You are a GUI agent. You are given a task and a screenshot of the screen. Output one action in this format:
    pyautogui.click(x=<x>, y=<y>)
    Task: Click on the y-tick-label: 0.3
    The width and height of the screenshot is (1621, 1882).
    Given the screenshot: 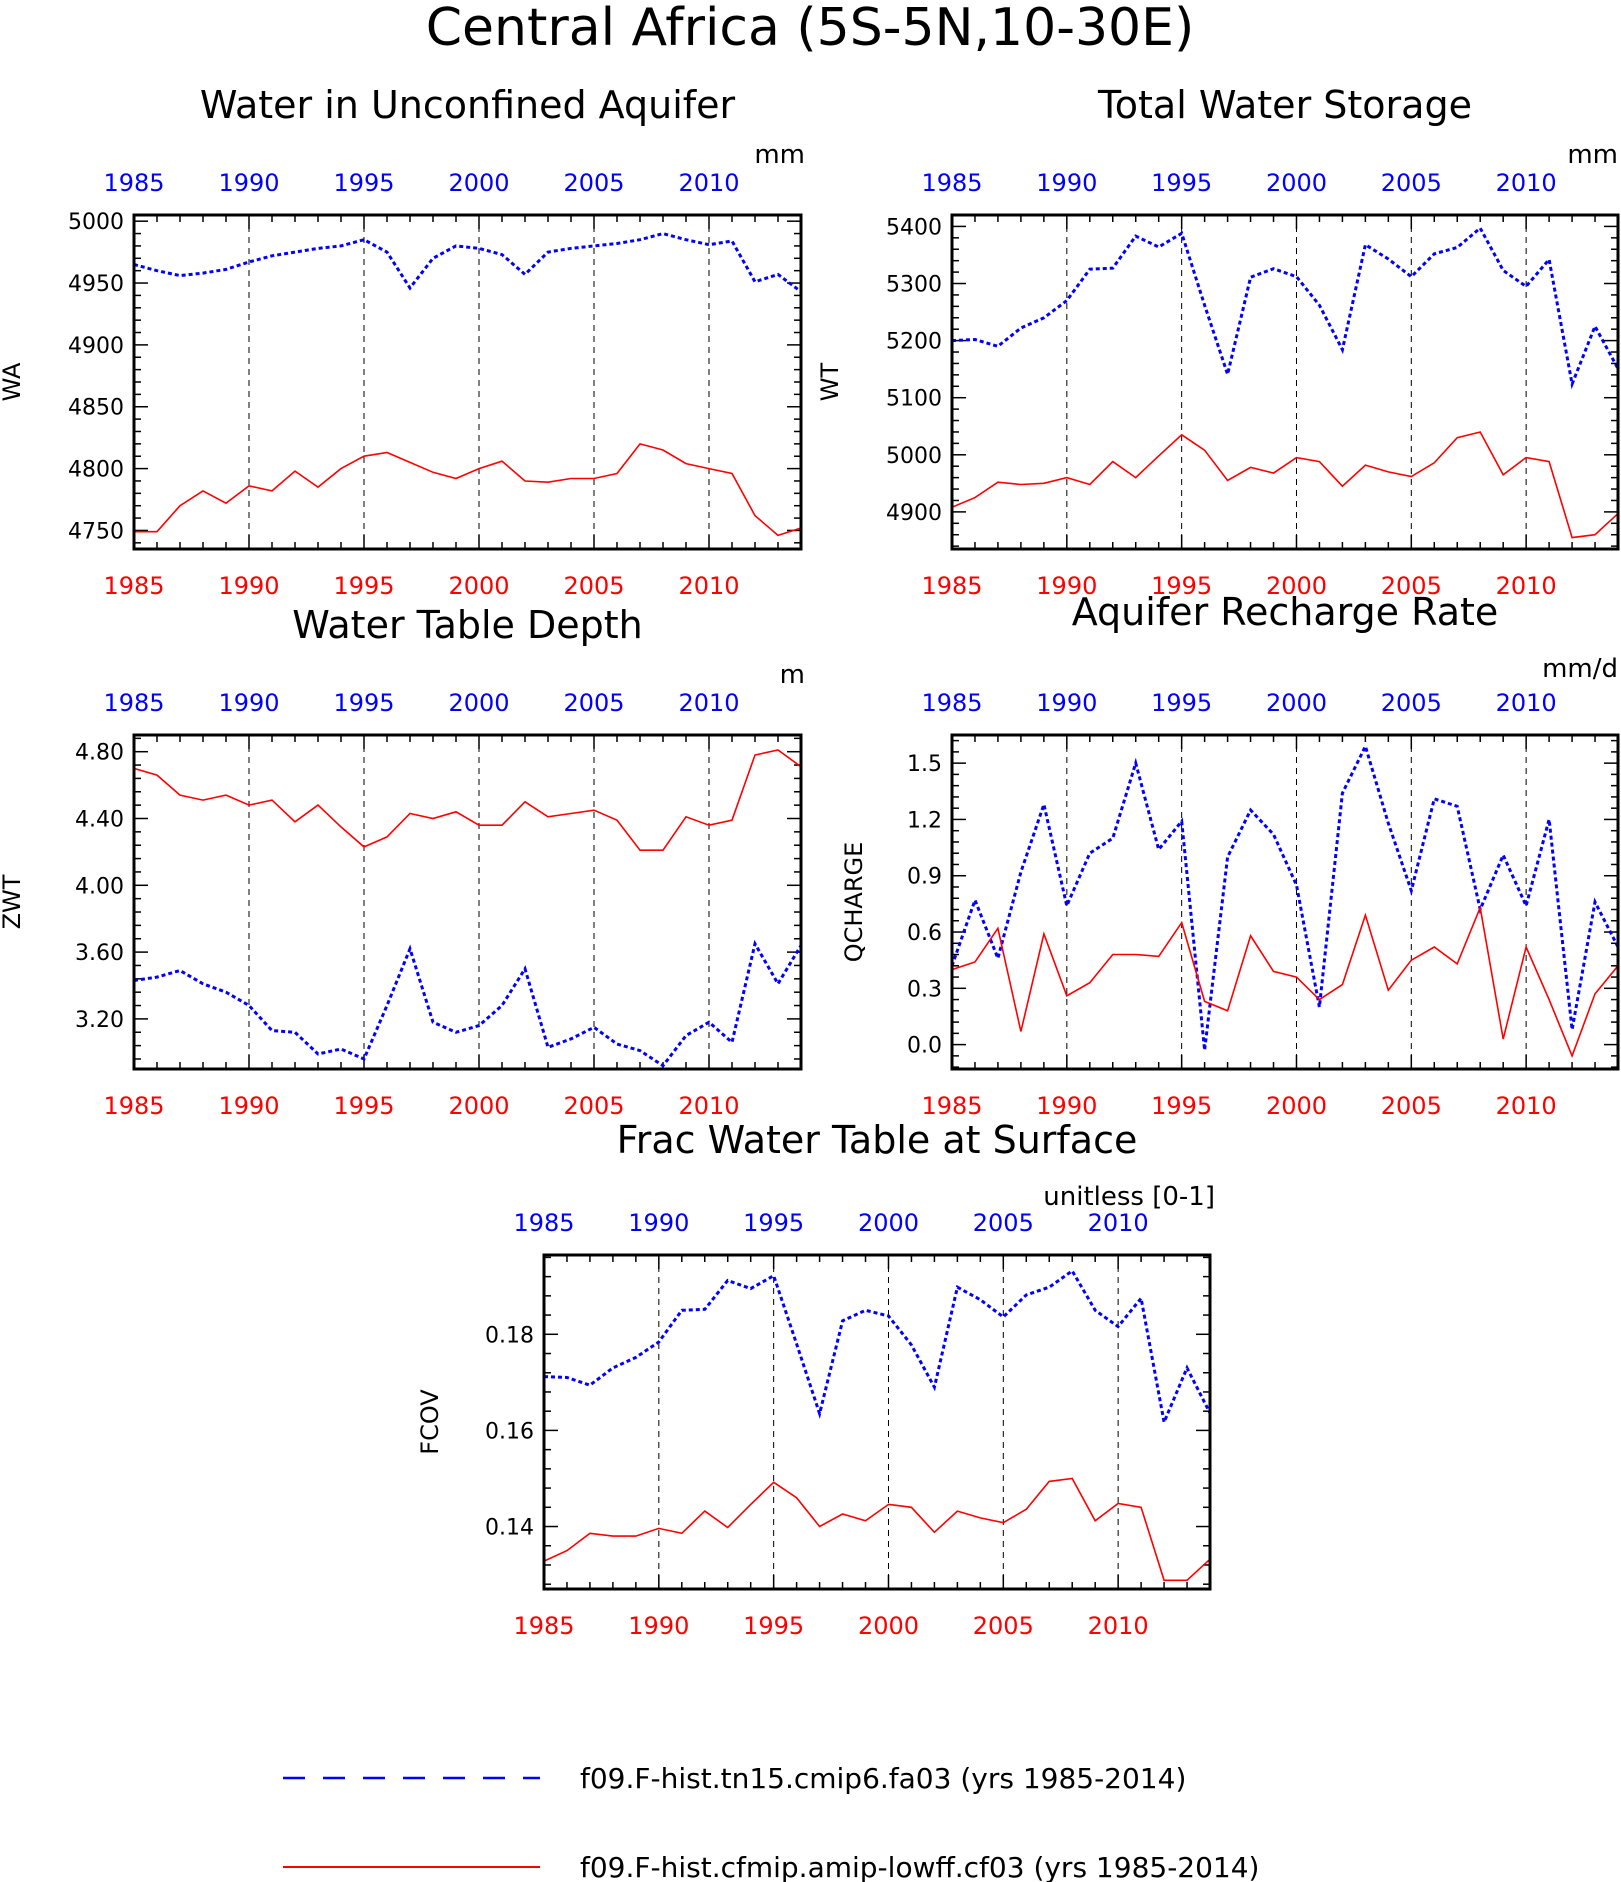 What is the action you would take?
    pyautogui.click(x=924, y=989)
    